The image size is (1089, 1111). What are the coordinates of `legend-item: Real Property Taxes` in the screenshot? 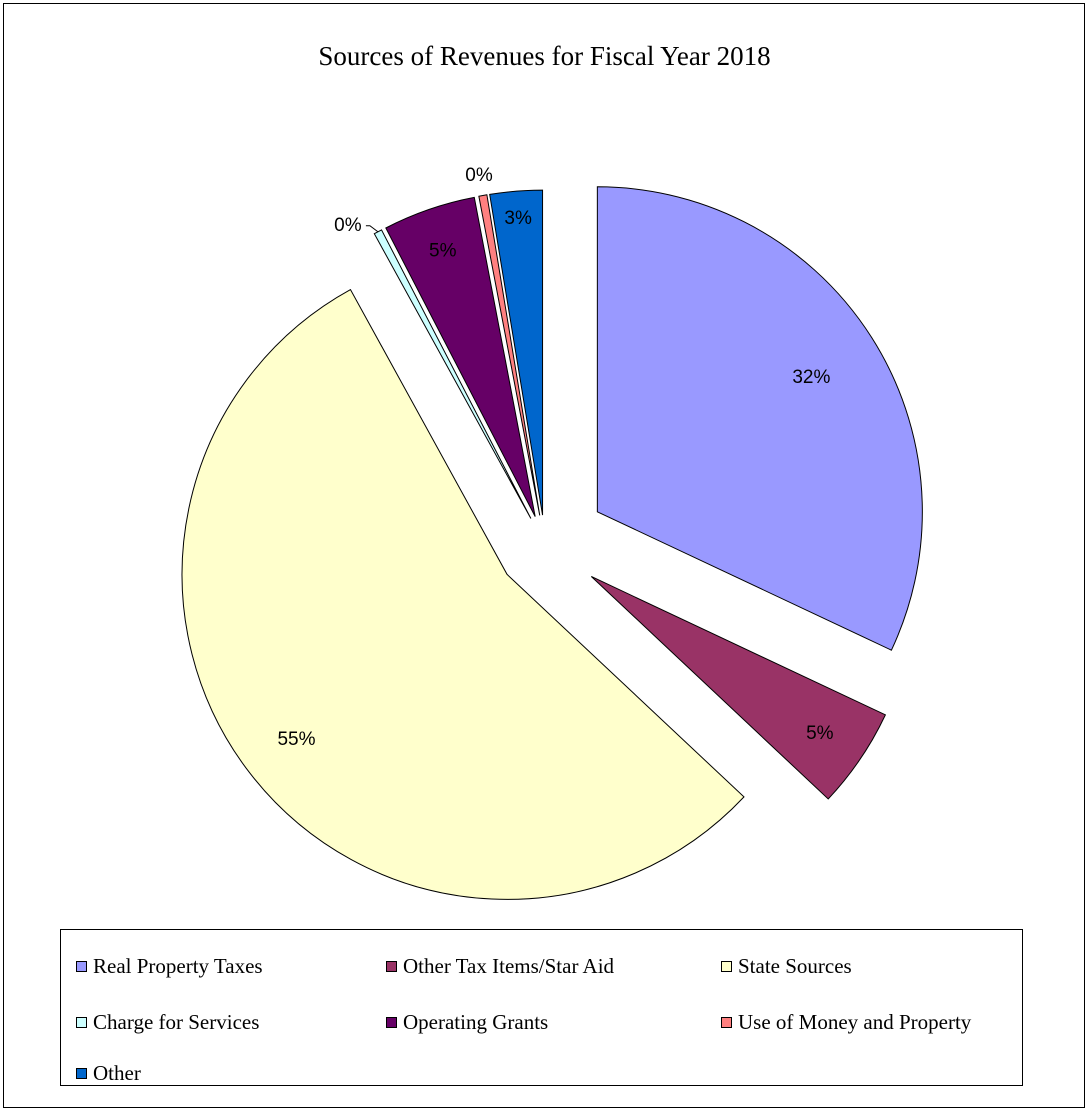 It's located at (169, 966).